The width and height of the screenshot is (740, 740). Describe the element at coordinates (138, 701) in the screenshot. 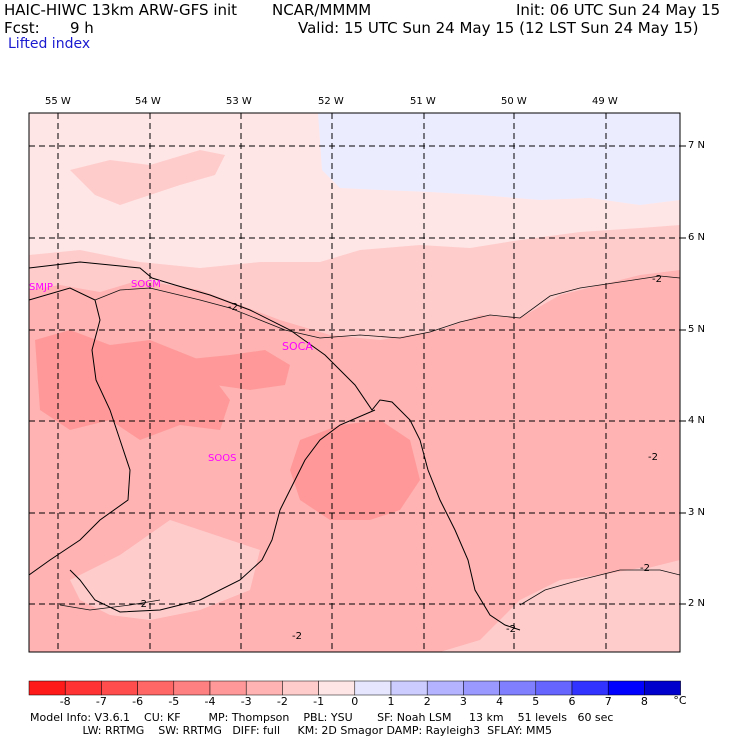

I see `colorbar-tick-label: -6` at that location.